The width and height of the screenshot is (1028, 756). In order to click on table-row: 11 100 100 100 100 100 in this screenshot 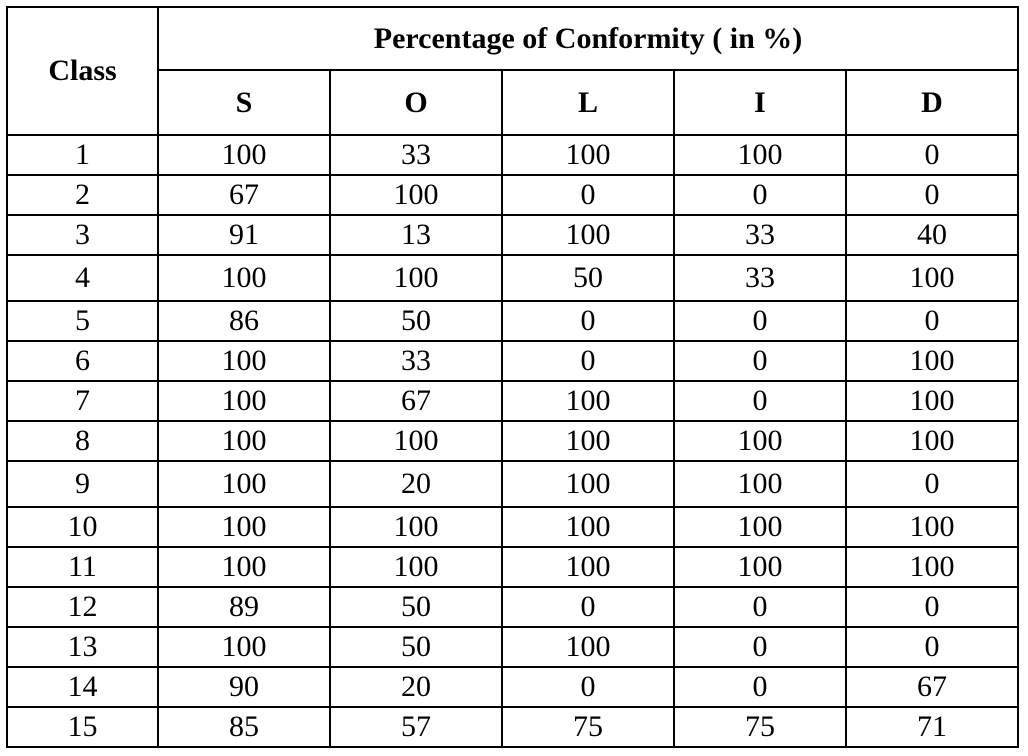, I will do `click(513, 567)`.